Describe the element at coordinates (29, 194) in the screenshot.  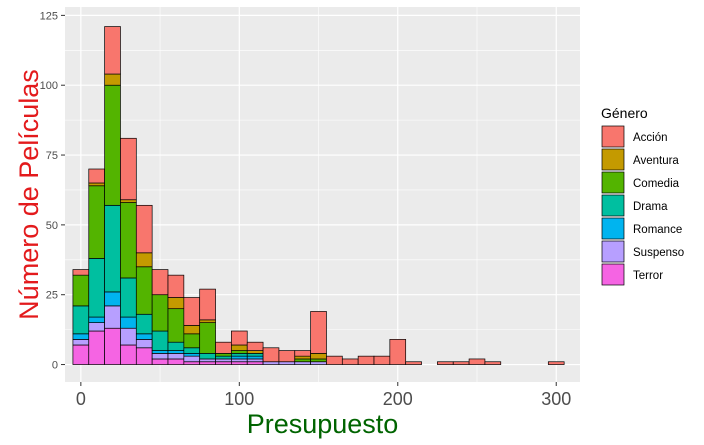
I see `y-axis-label: Número de Películas` at that location.